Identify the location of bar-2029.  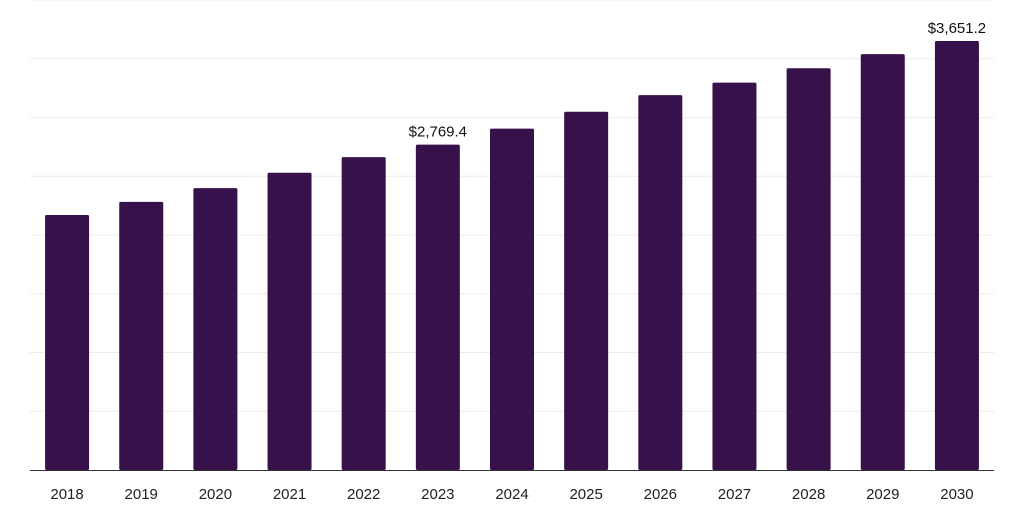
(882, 262).